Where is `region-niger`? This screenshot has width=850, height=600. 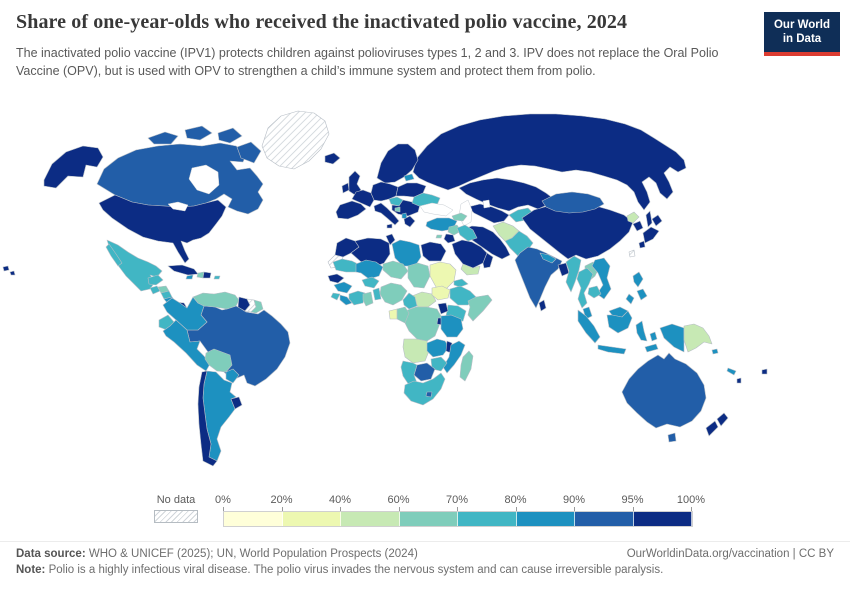 region-niger is located at coordinates (395, 270).